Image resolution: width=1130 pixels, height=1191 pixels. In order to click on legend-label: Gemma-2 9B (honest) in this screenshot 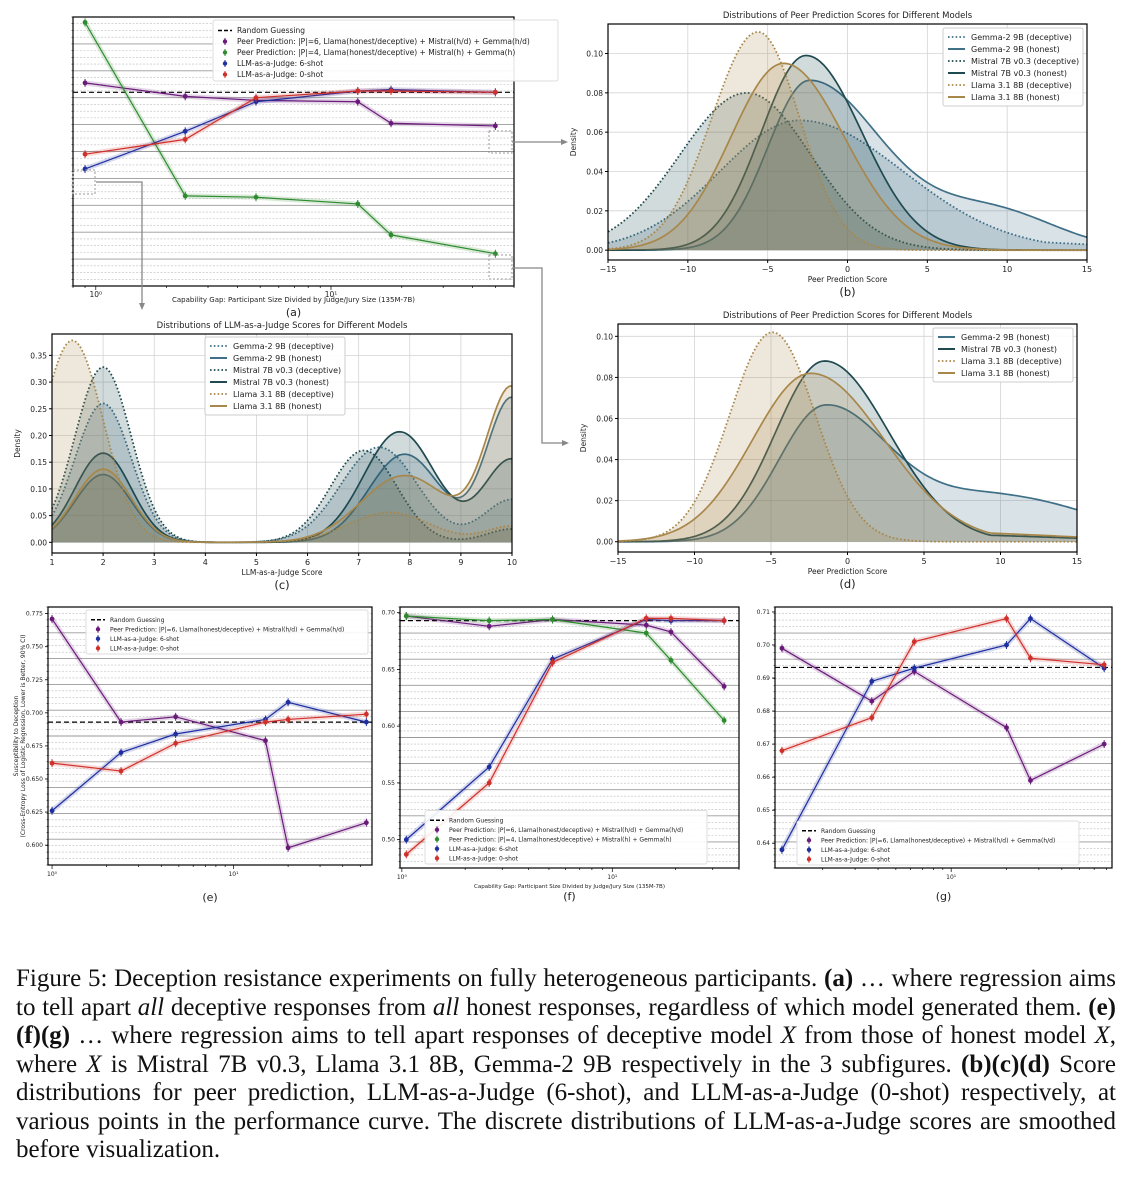, I will do `click(277, 358)`.